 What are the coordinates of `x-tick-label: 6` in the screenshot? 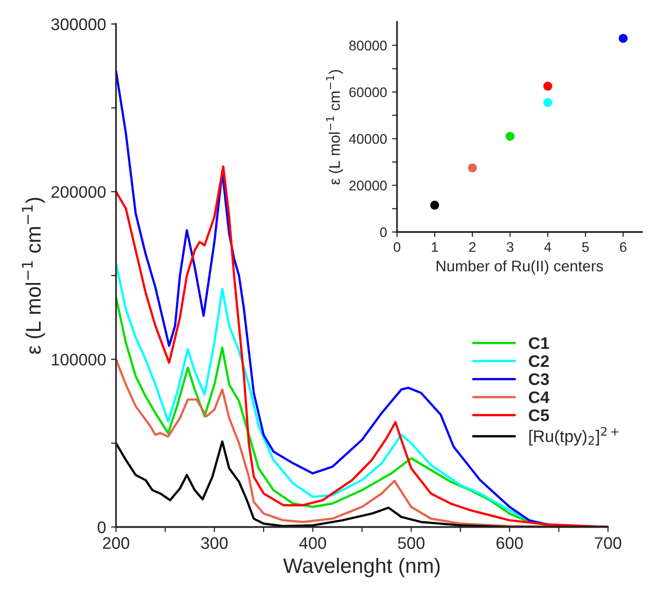 It's located at (623, 247).